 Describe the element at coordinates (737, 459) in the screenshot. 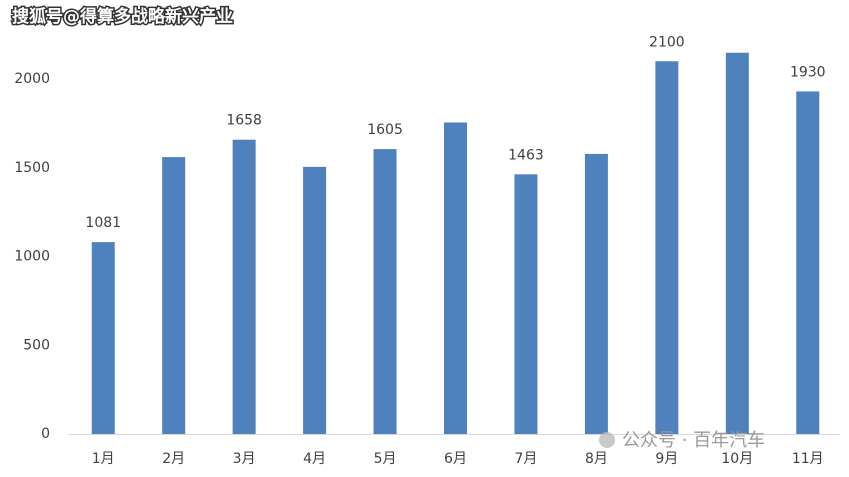

I see `x-tick-label: 10月` at that location.